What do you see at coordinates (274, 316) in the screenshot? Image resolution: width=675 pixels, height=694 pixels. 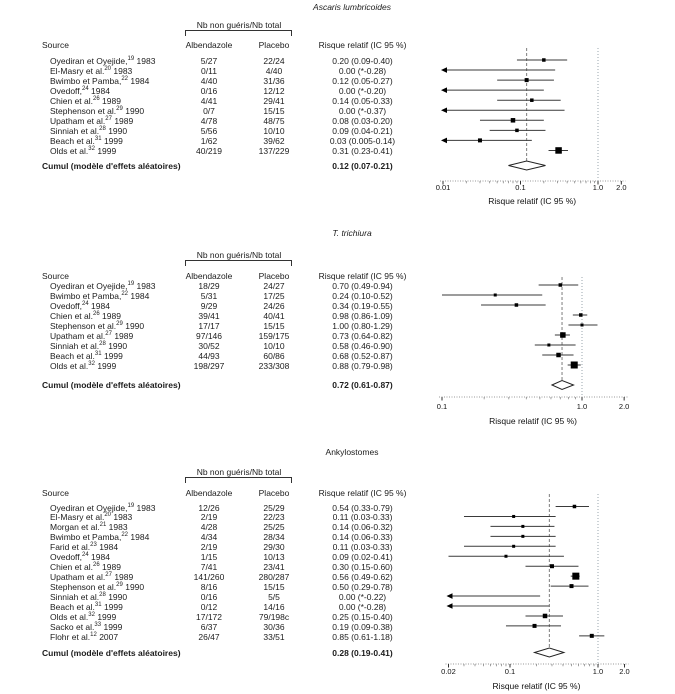 I see `placebo-count: 40/41` at bounding box center [274, 316].